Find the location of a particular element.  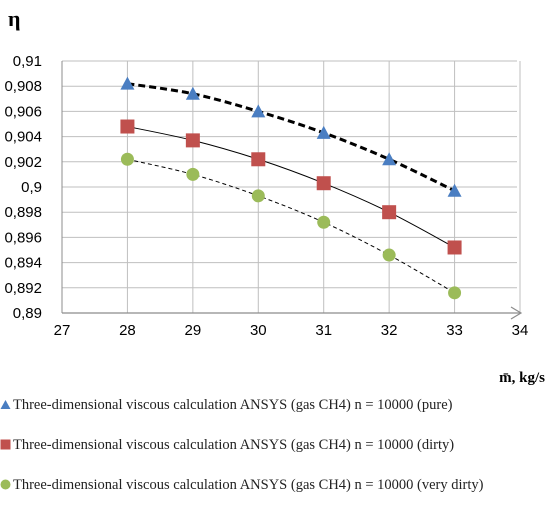

y-tick-label: 0,894 is located at coordinates (23, 263).